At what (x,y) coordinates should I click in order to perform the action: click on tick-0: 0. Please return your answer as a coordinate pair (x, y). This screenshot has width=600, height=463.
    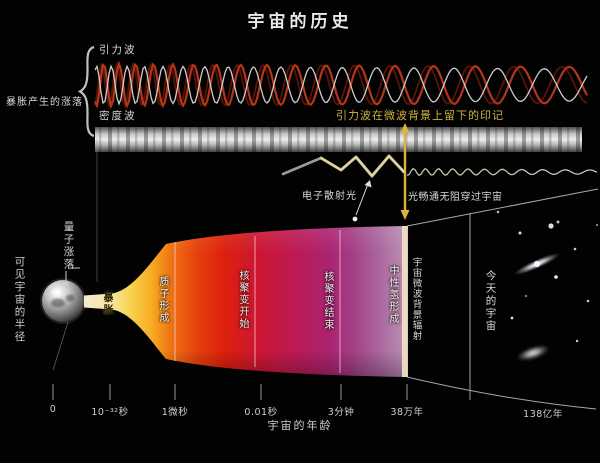
    Looking at the image, I should click on (53, 409).